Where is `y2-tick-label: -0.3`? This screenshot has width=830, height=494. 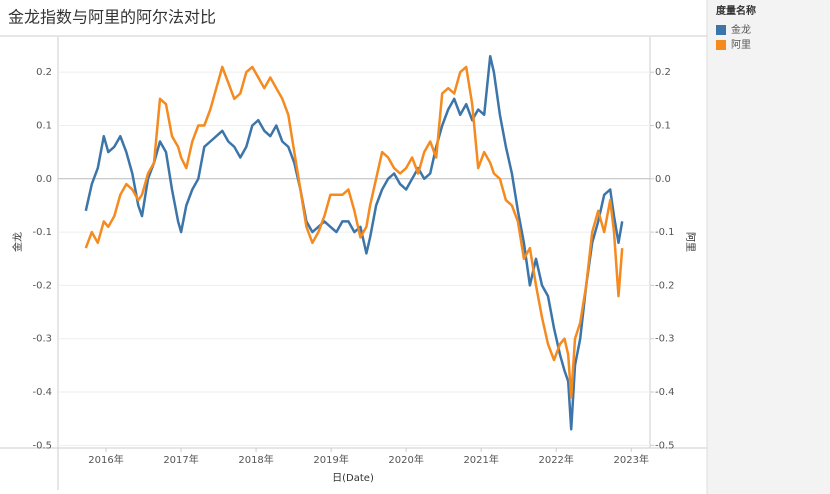
y2-tick-label: -0.3 is located at coordinates (665, 339).